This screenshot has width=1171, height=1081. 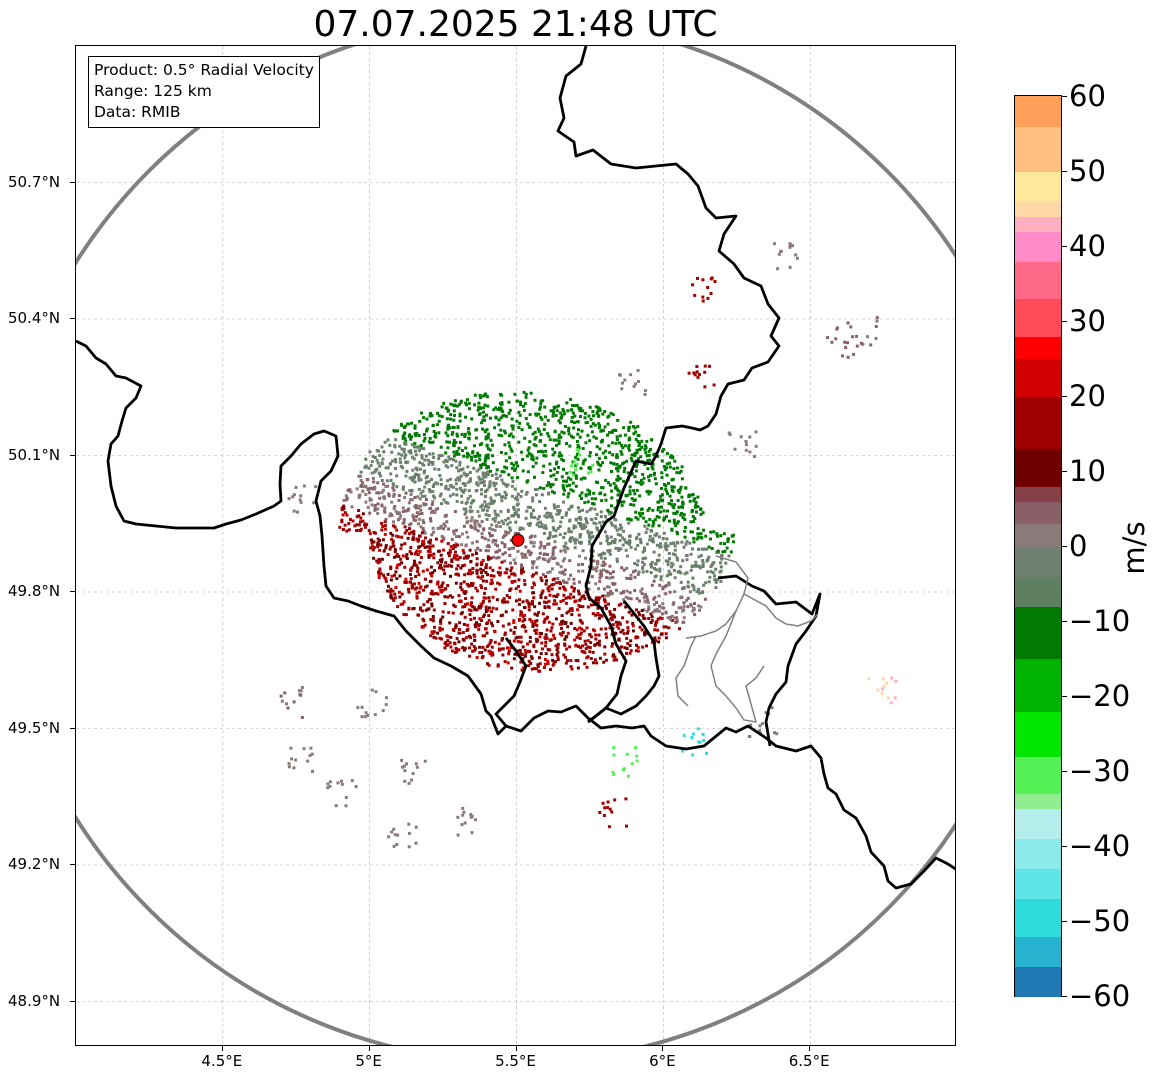 What do you see at coordinates (1078, 546) in the screenshot?
I see `colorbar-tick-label: 0` at bounding box center [1078, 546].